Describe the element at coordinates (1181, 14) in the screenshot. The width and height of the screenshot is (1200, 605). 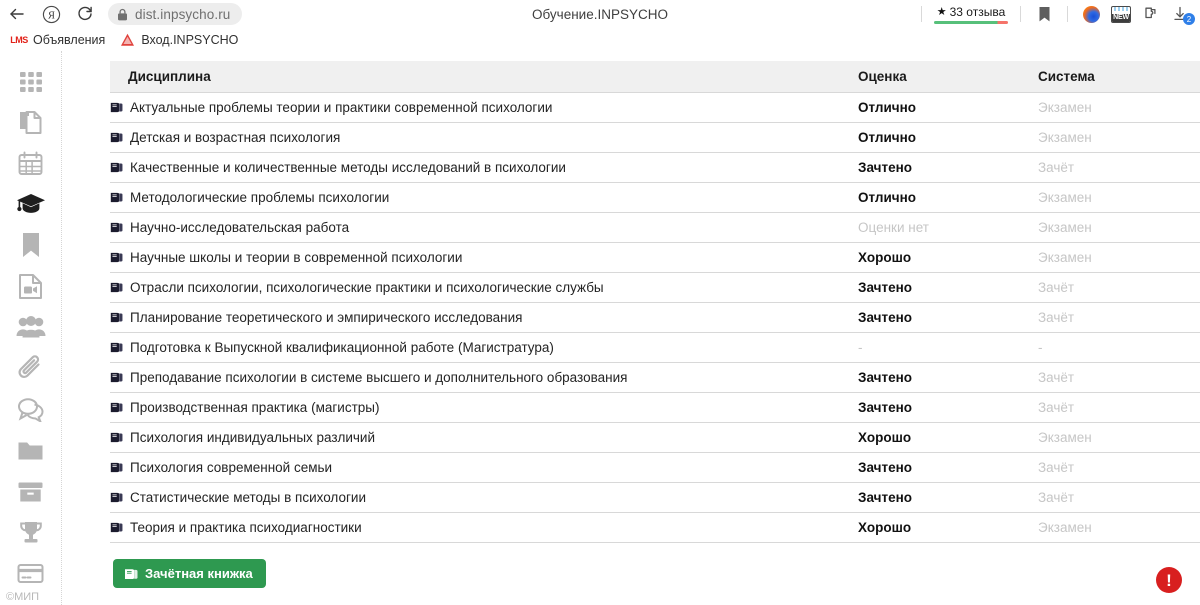
I see `downloads-icon: 2` at that location.